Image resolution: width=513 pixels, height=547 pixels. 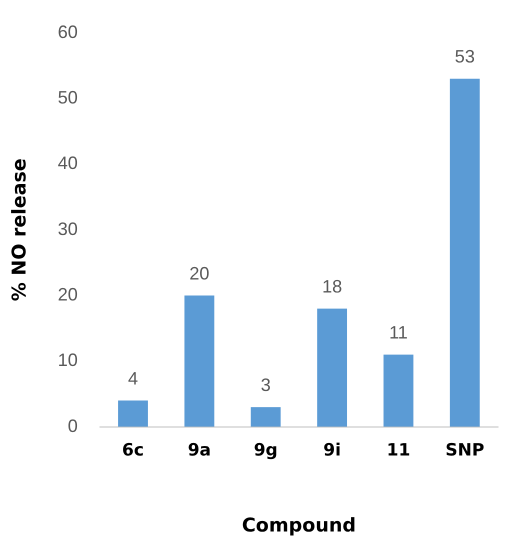 I want to click on x-tick-label: 9i, so click(x=332, y=450).